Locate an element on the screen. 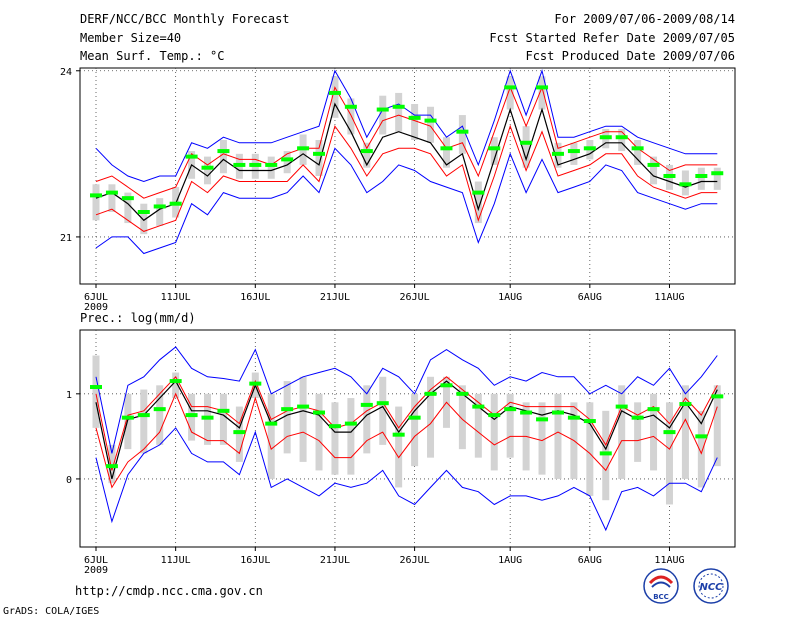 Image resolution: width=800 pixels, height=619 pixels. prec-ytick-label: 1 is located at coordinates (69, 395).